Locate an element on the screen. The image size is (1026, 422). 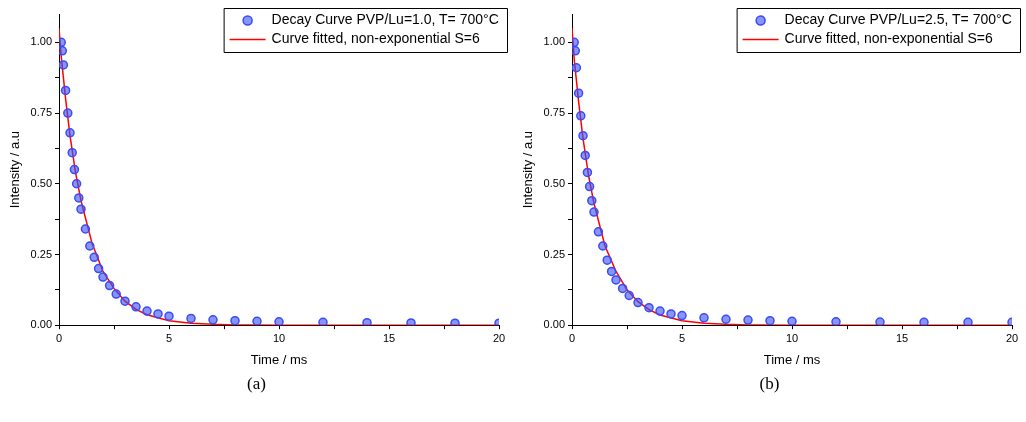
legend-label: Decay Curve PVP/Lu=1.0, T= 700°C is located at coordinates (385, 19).